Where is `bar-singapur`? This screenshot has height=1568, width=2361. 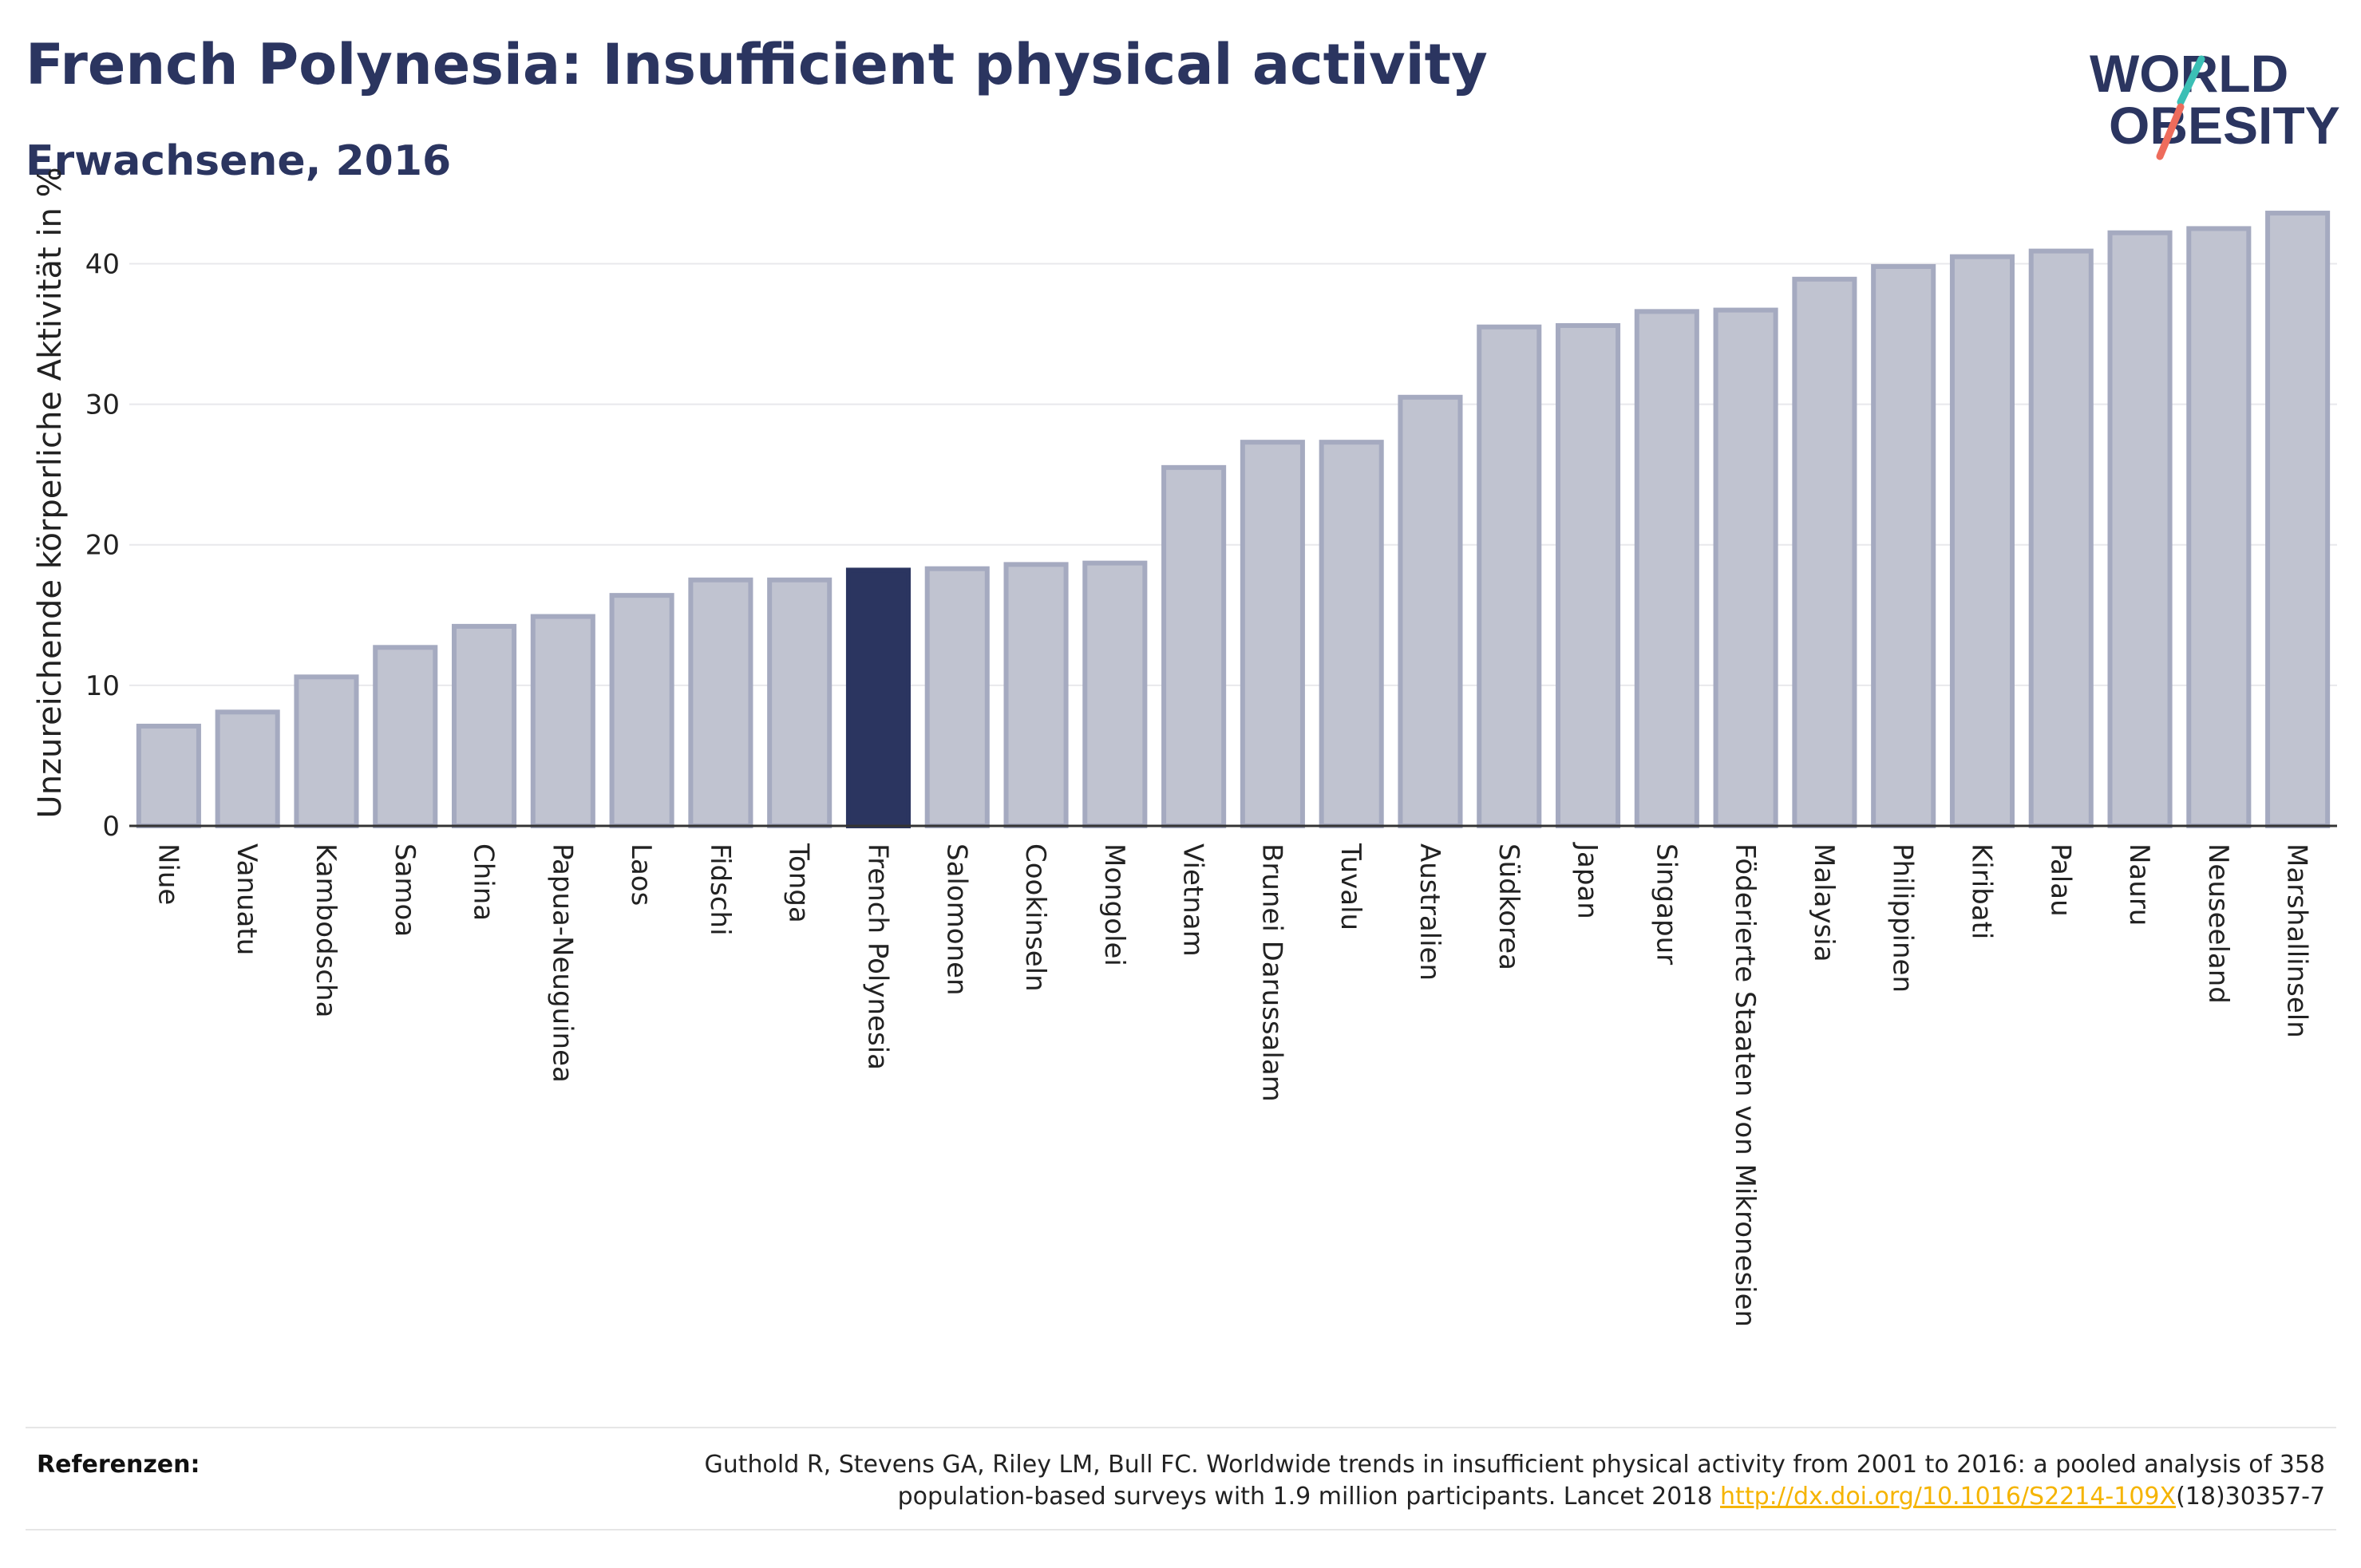 bar-singapur is located at coordinates (1666, 569).